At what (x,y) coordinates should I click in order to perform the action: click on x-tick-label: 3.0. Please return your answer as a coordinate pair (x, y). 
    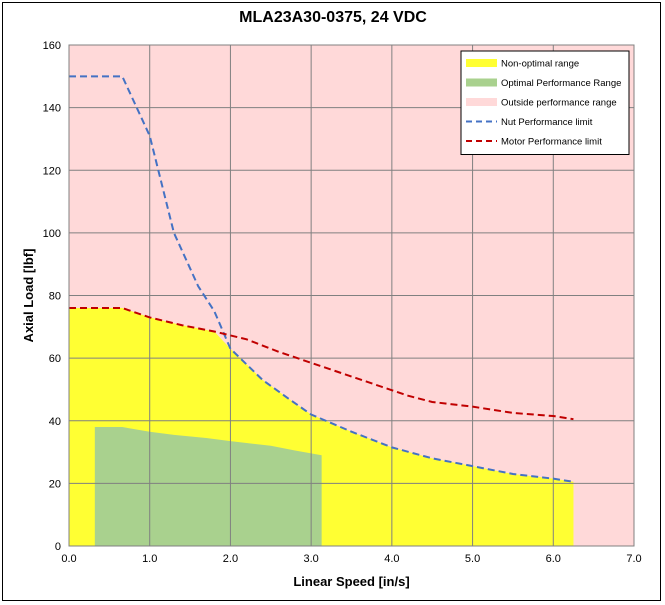
    Looking at the image, I should click on (310, 559).